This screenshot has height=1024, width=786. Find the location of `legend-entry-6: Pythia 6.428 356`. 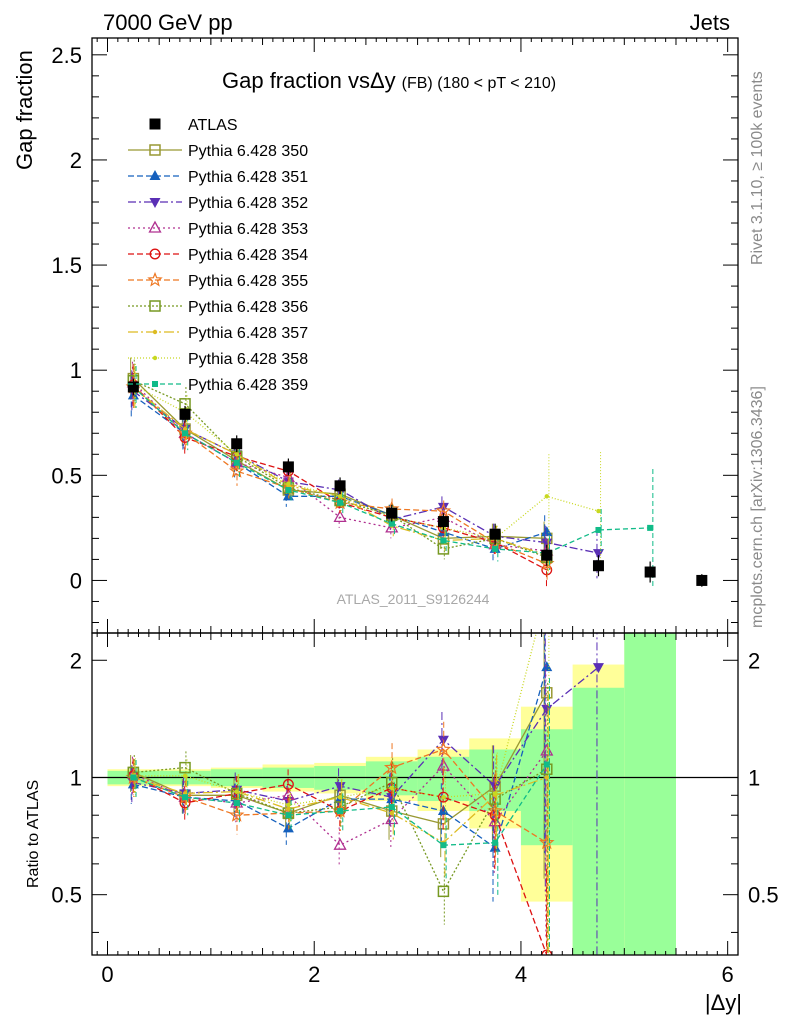

legend-entry-6: Pythia 6.428 356 is located at coordinates (218, 307).